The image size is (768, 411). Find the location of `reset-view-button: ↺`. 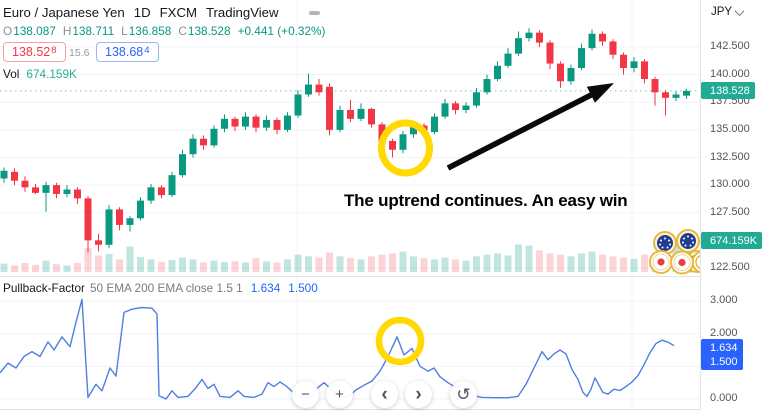

reset-view-button: ↺ is located at coordinates (463, 394).